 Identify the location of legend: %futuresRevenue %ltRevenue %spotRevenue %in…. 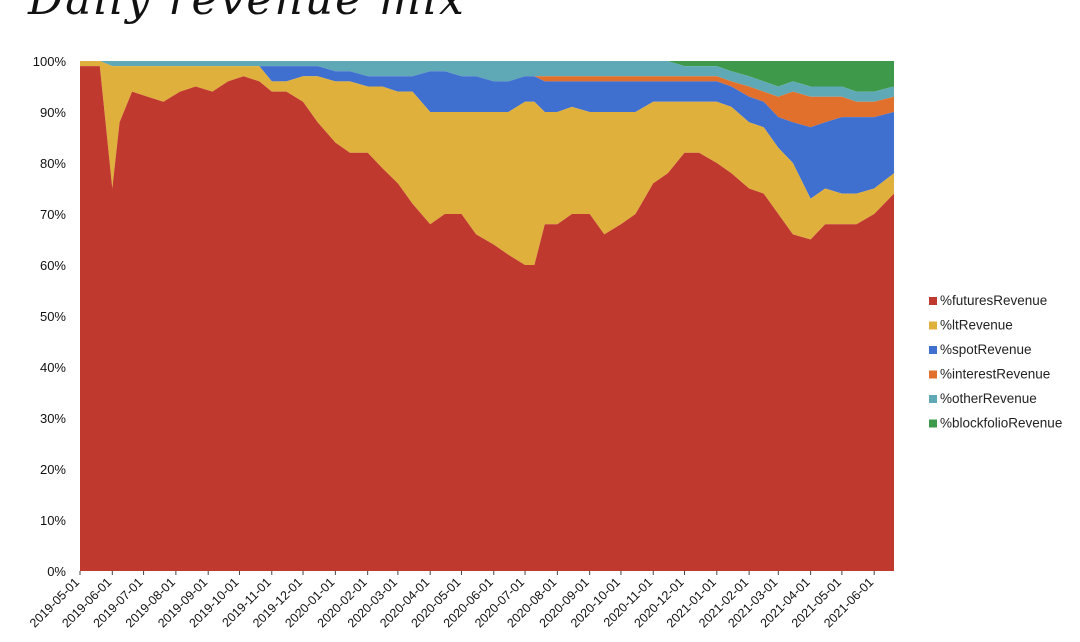
(995, 362).